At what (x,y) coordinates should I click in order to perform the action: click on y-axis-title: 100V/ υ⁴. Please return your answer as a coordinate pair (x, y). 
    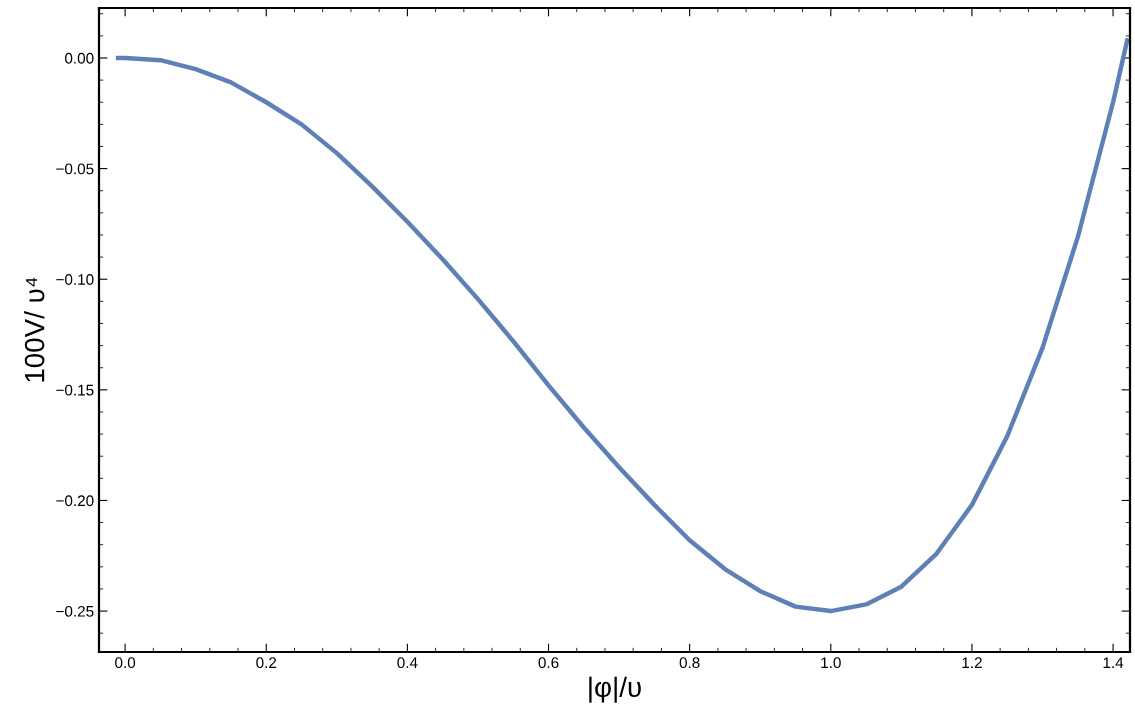
    Looking at the image, I should click on (34, 329).